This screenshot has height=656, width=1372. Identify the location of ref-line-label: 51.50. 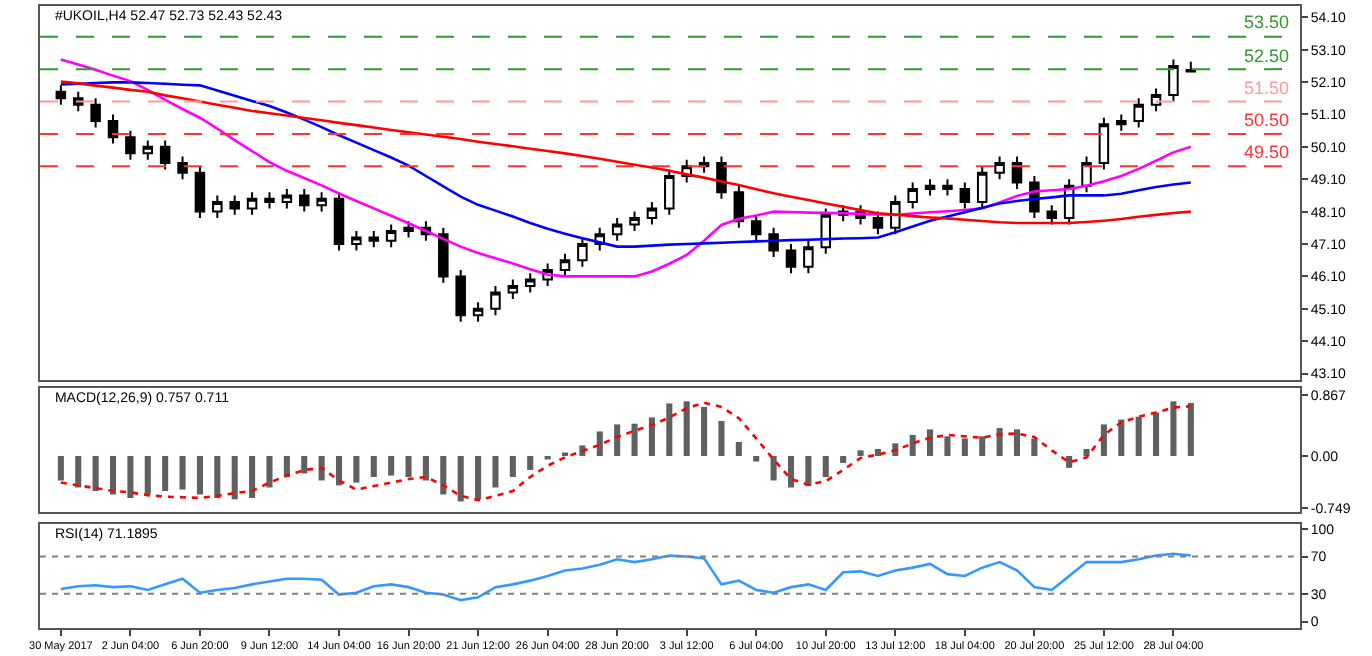
(1267, 88).